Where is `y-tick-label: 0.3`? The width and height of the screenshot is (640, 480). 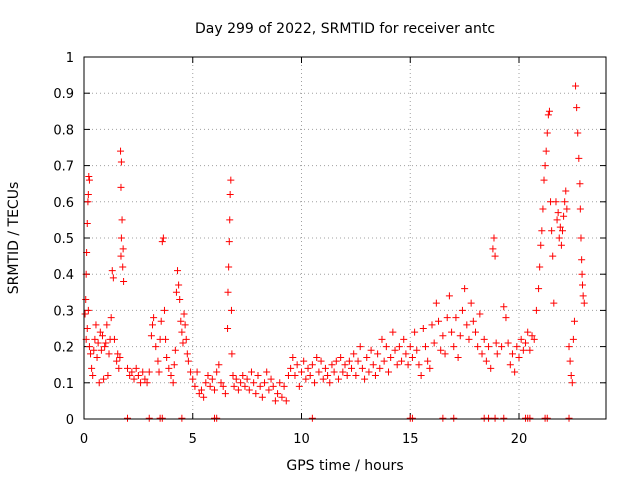 y-tick-label: 0.3 is located at coordinates (63, 311).